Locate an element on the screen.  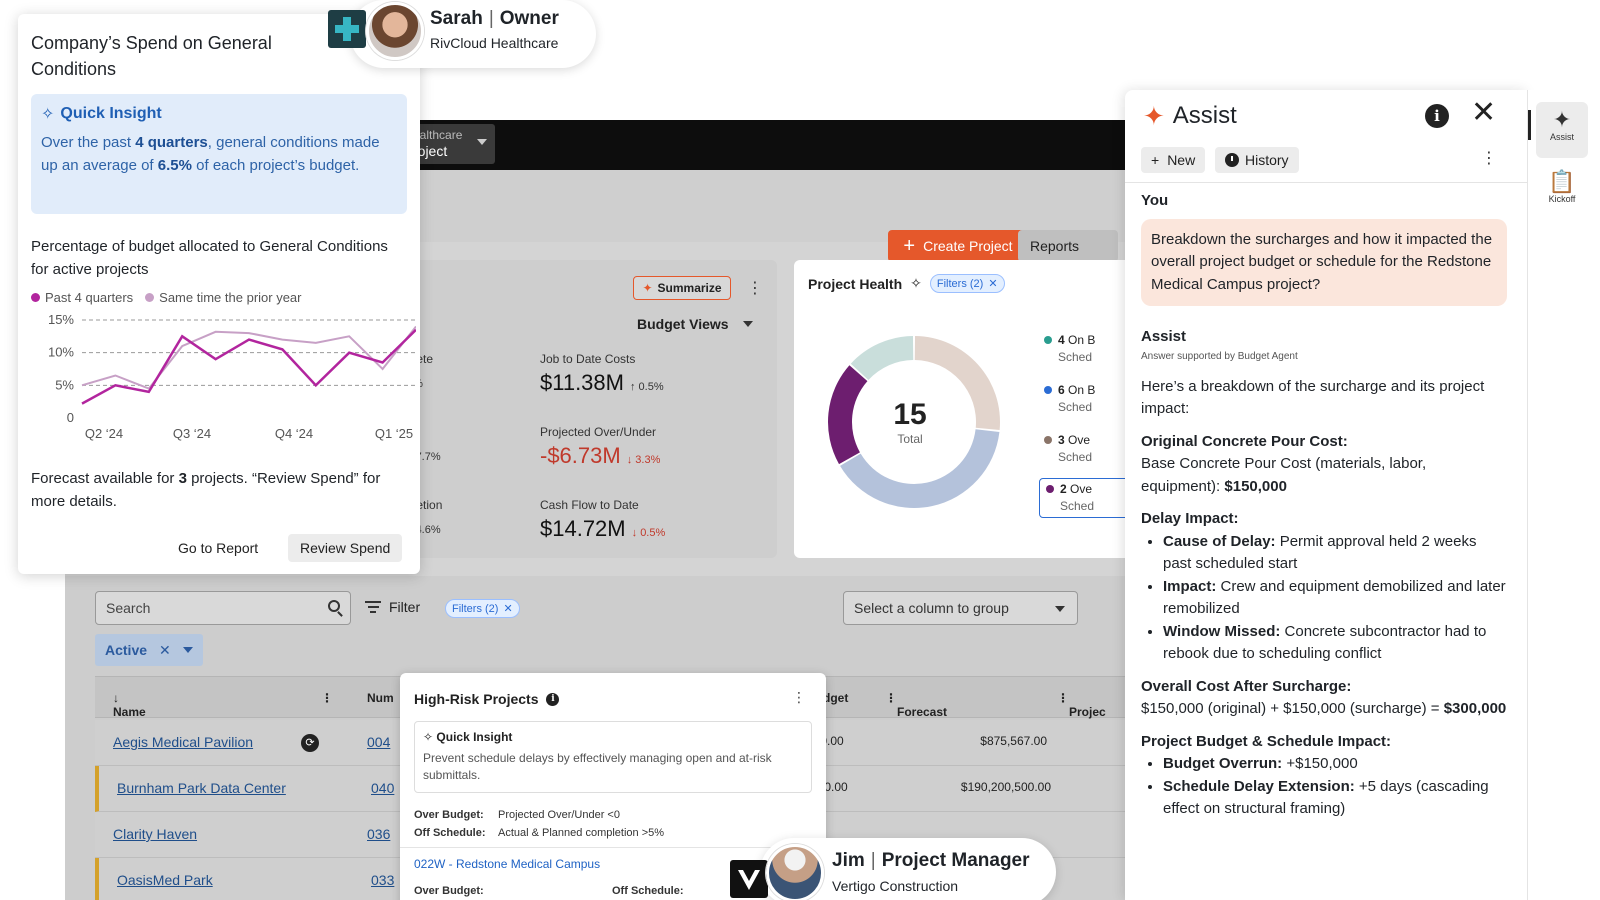
health-legend-item: 3 Ove Sched is located at coordinates (1068, 449).